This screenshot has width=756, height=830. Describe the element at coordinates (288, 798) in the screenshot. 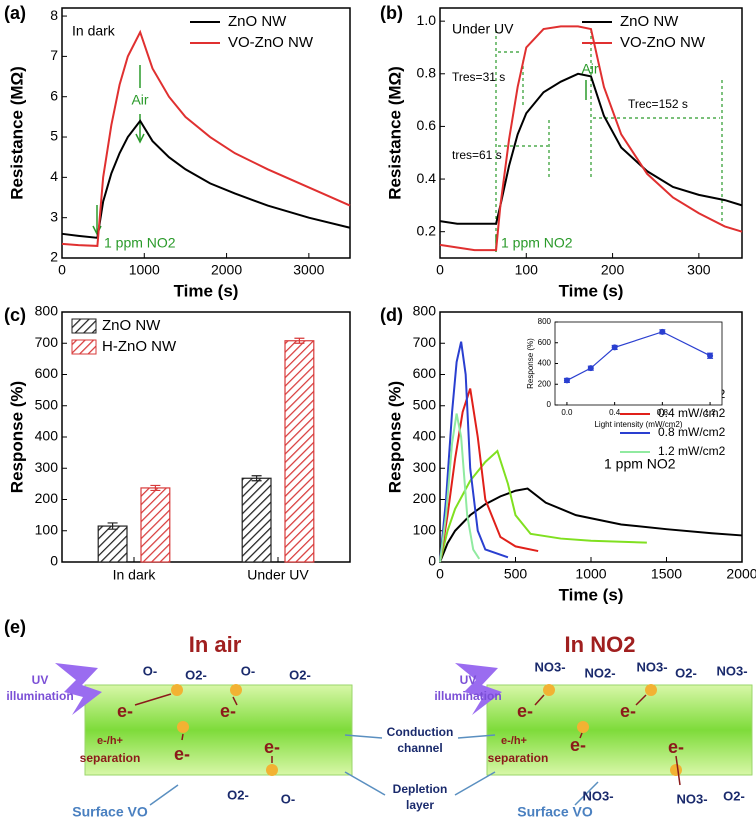

I see `diagram-label: O-` at that location.